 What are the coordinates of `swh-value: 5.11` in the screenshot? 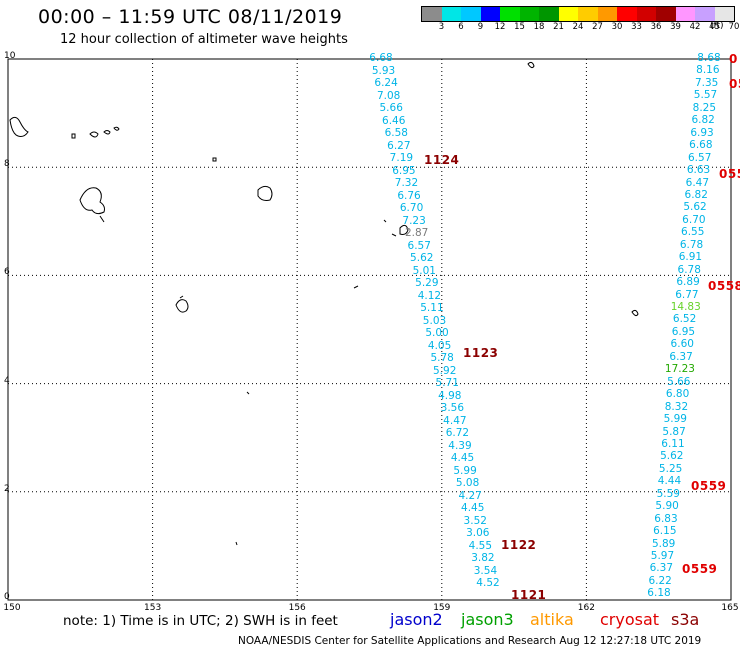 It's located at (432, 308).